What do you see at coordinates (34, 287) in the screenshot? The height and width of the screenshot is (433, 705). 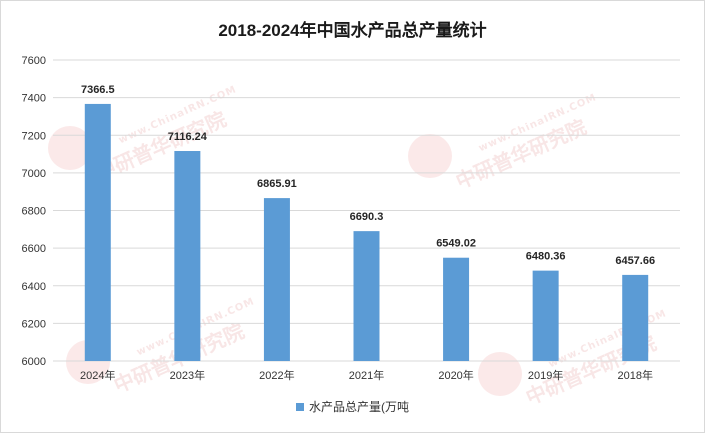 I see `y-tick-label: 6400` at bounding box center [34, 287].